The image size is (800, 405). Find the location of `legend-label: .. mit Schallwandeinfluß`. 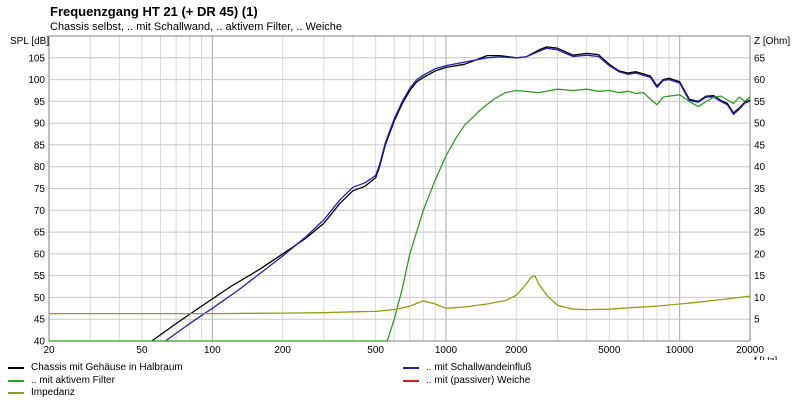

legend-label: .. mit Schallwandeinfluß is located at coordinates (479, 367).